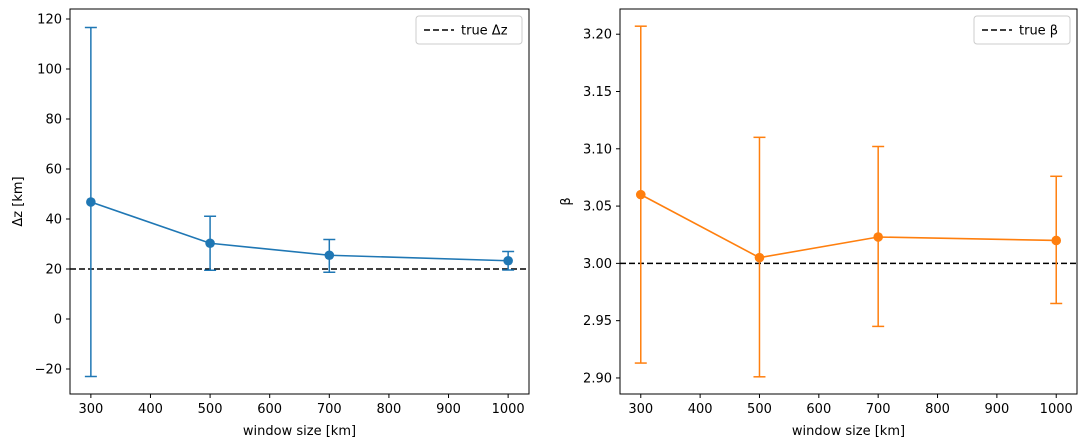 The height and width of the screenshot is (448, 1087). Describe the element at coordinates (53, 270) in the screenshot. I see `y-tick-label: 20` at that location.